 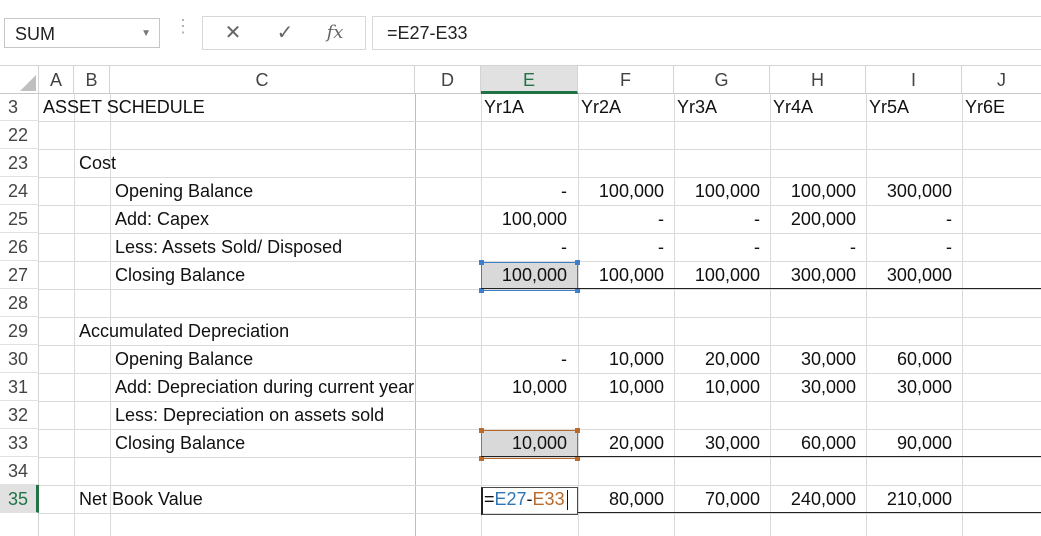 What do you see at coordinates (661, 219) in the screenshot?
I see `cell-f25: -` at bounding box center [661, 219].